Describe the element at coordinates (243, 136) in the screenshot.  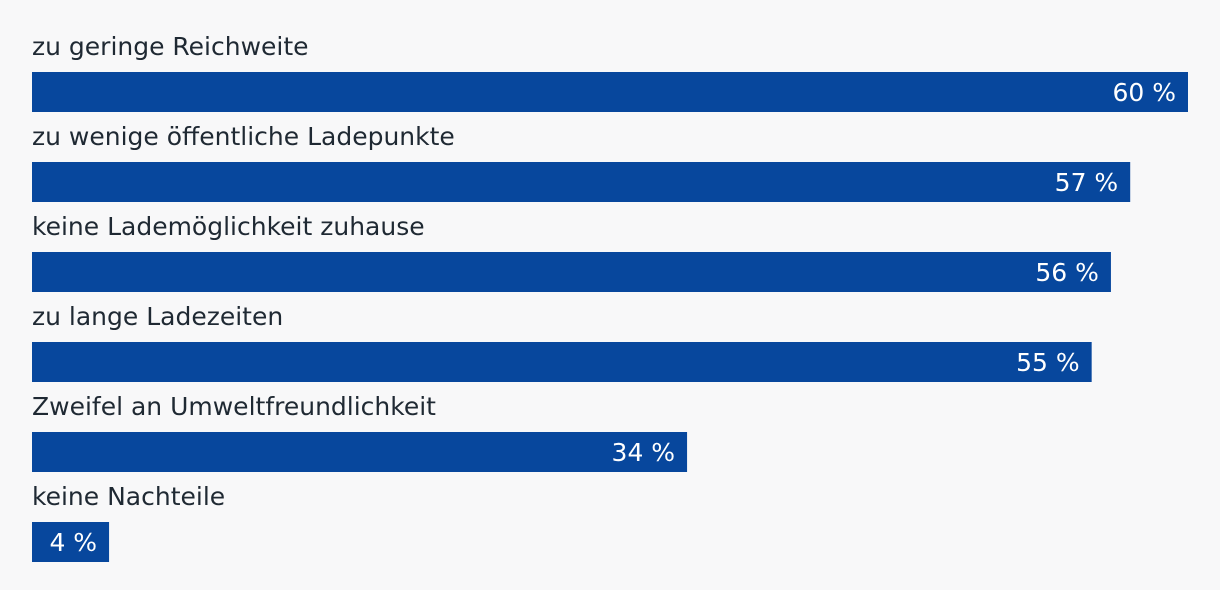
I see `category-label: zu wenige öffentliche Ladepunkte` at that location.